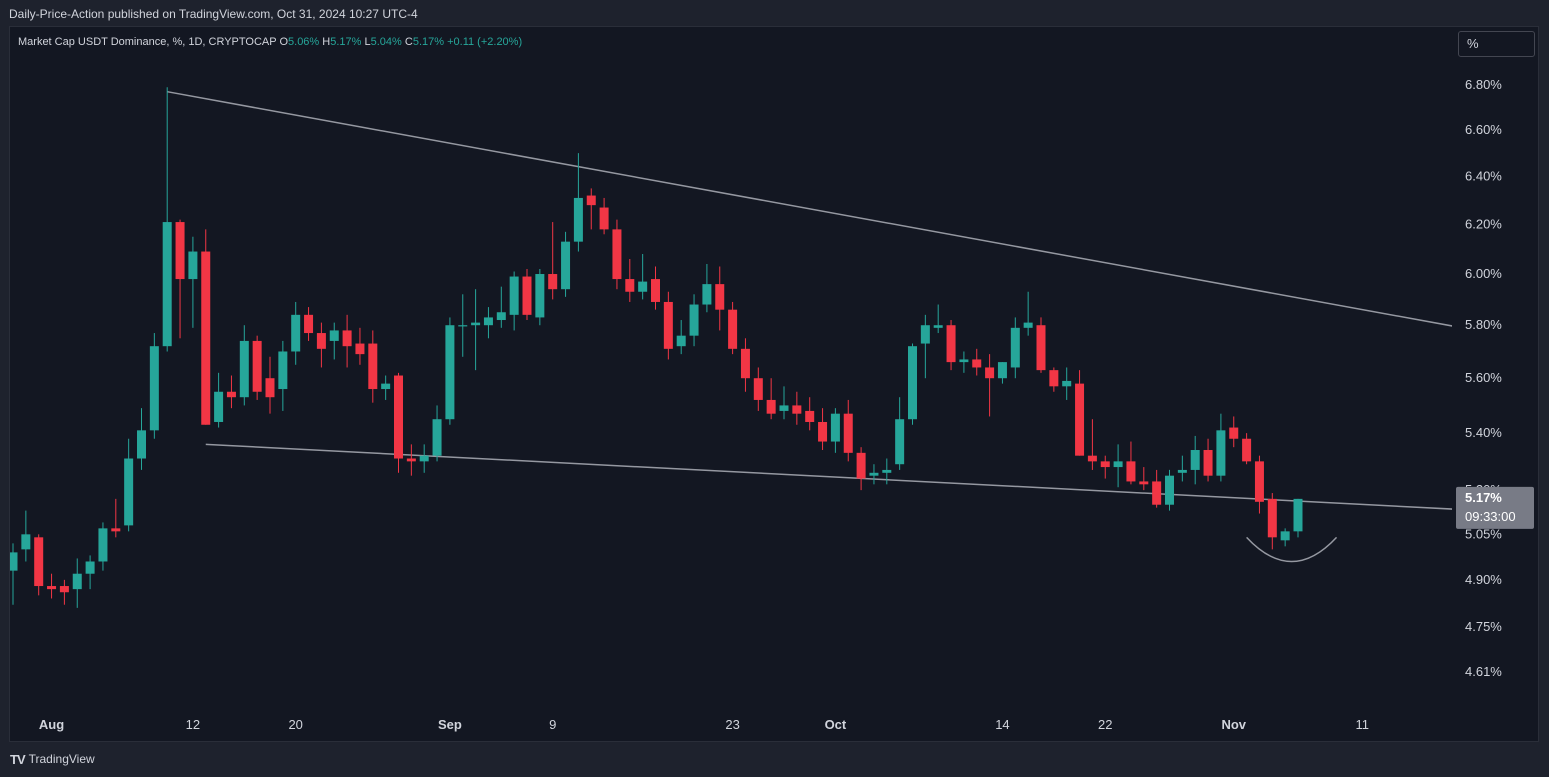  What do you see at coordinates (1495, 507) in the screenshot?
I see `last-price-badge` at bounding box center [1495, 507].